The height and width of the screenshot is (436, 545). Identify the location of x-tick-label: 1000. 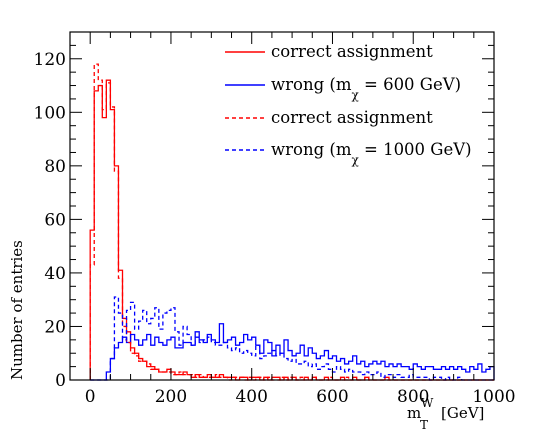
(493, 397).